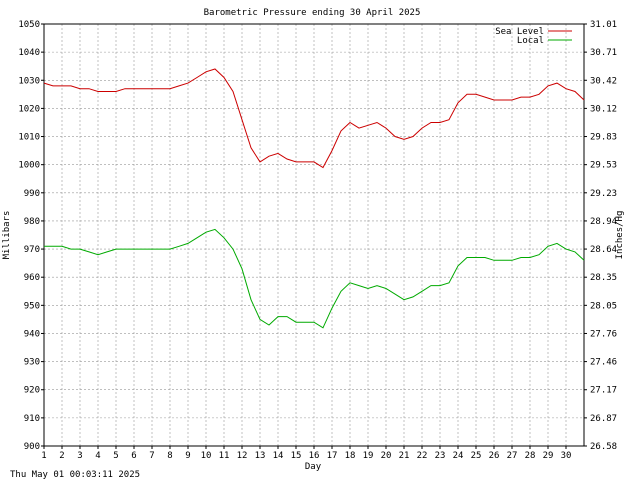 This screenshot has width=640, height=485. I want to click on y-tick-label-right: 30.71, so click(603, 53).